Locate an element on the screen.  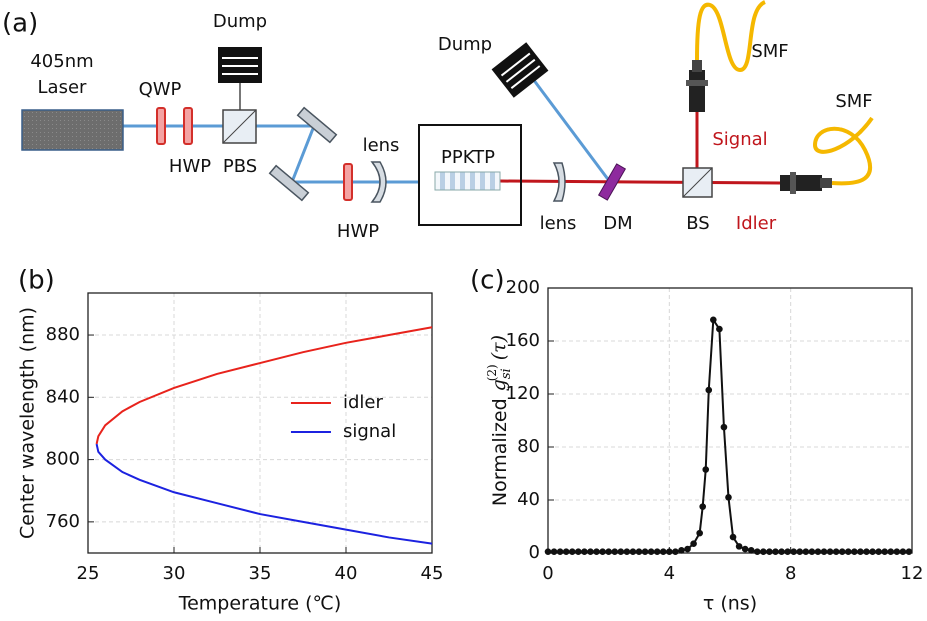
label: Signal is located at coordinates (739, 139).